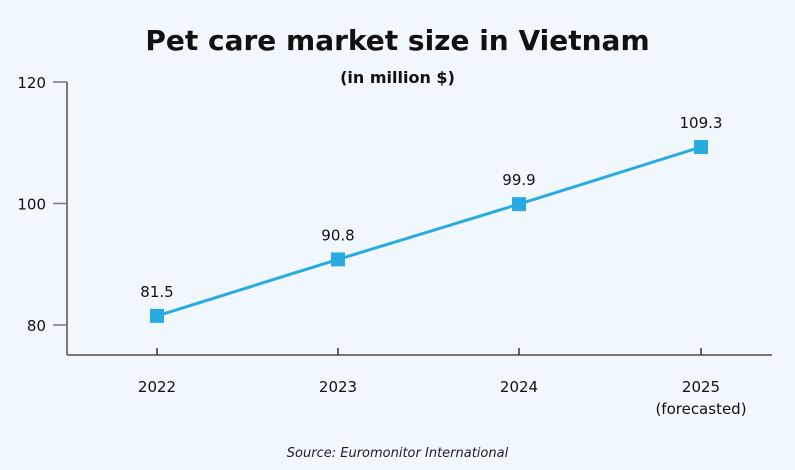 The image size is (795, 470). I want to click on x-tick-label: 2025, so click(701, 387).